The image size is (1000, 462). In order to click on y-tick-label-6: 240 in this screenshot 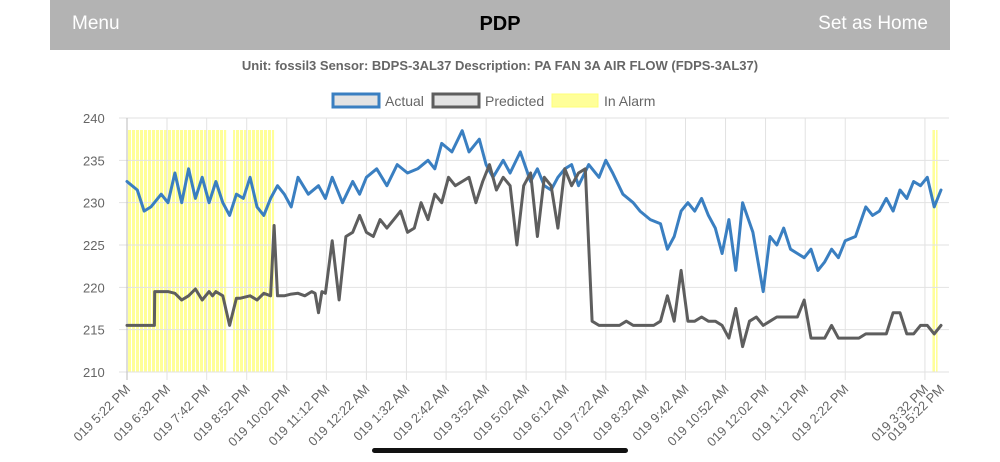, I will do `click(94, 118)`.